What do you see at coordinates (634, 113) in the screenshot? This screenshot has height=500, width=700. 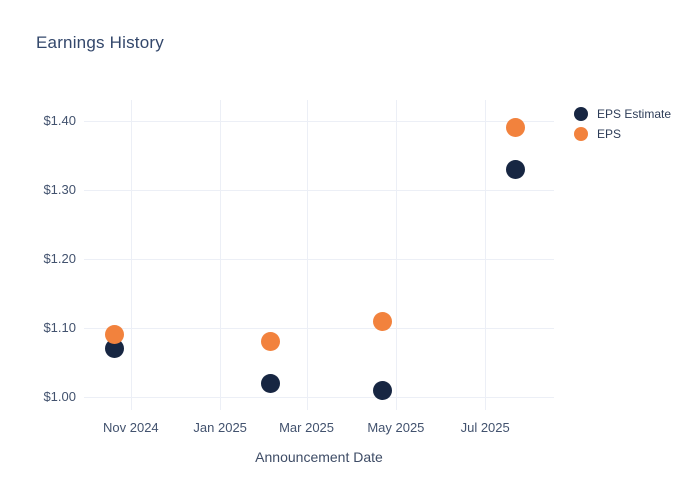 I see `legend-label: EPS Estimate` at bounding box center [634, 113].